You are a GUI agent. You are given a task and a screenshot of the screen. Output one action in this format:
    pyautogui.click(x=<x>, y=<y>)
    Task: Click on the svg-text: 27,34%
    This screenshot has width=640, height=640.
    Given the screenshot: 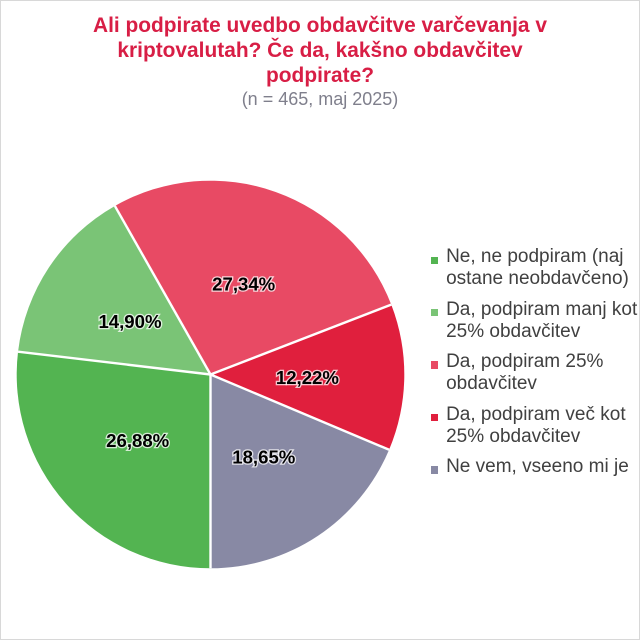 What is the action you would take?
    pyautogui.click(x=244, y=283)
    